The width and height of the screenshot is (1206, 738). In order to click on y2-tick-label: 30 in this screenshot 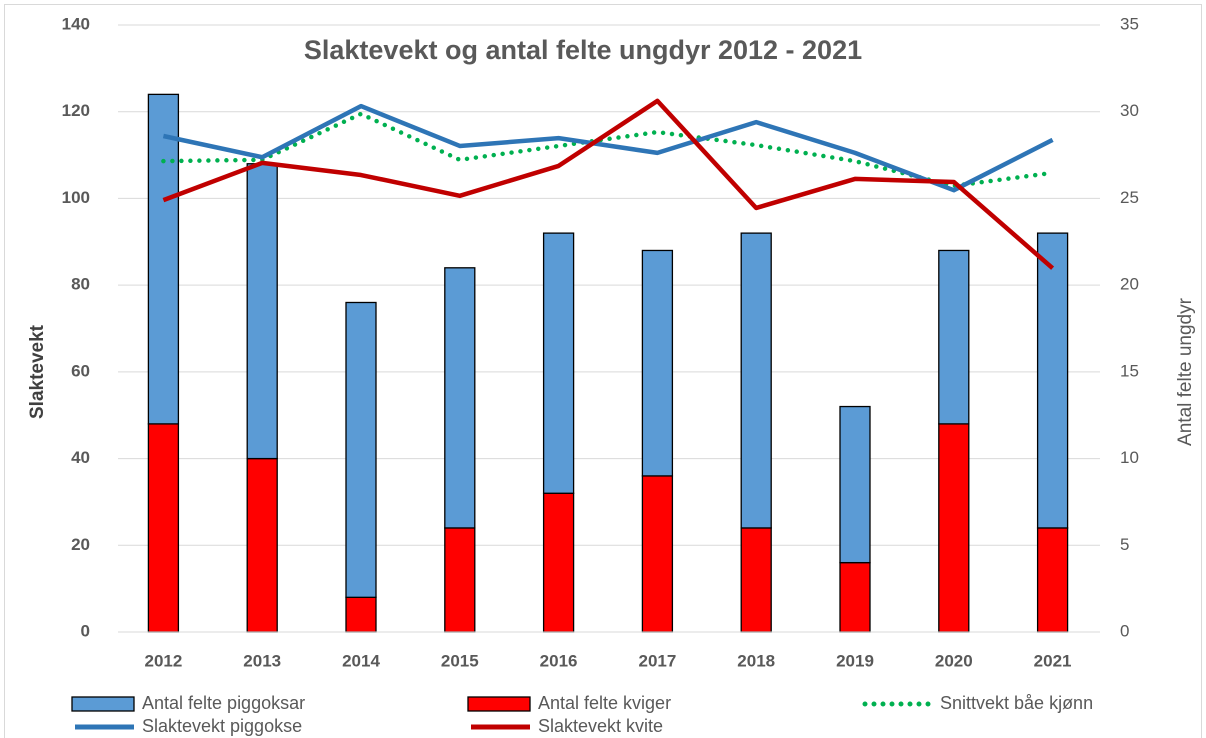, I will do `click(1129, 110)`.